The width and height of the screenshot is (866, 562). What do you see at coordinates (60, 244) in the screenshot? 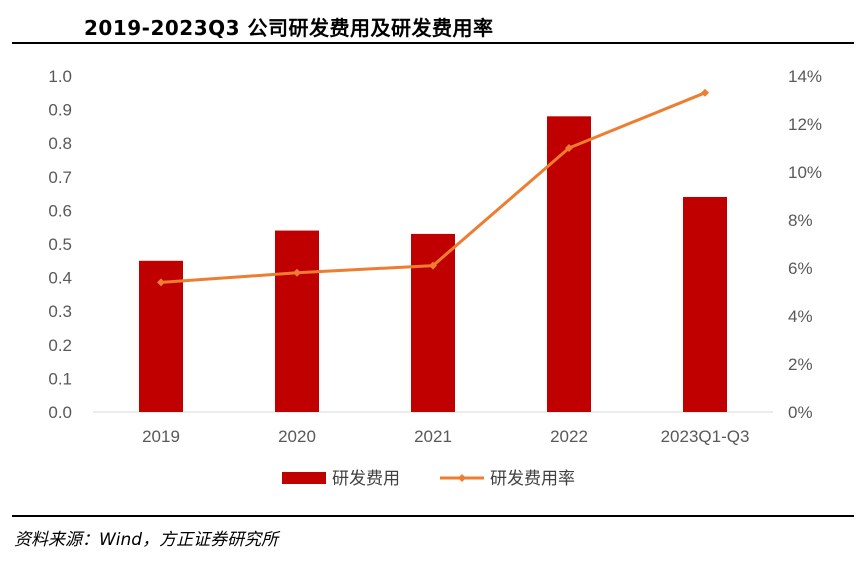
I see `left-axis-tick-label: 0.5` at bounding box center [60, 244].